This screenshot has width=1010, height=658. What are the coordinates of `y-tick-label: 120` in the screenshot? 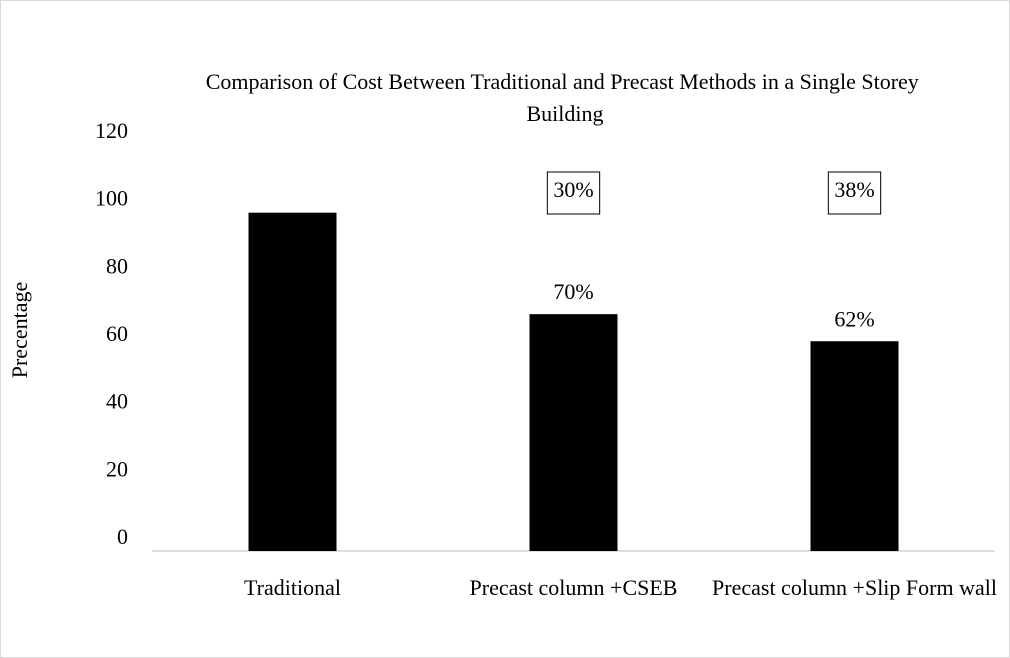 It's located at (111, 130).